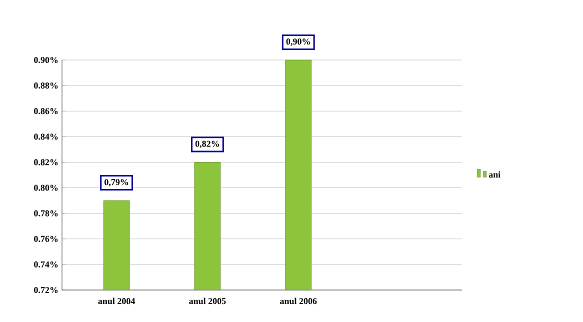 Image resolution: width=583 pixels, height=322 pixels. I want to click on y-tick-label: 0.74%, so click(46, 264).